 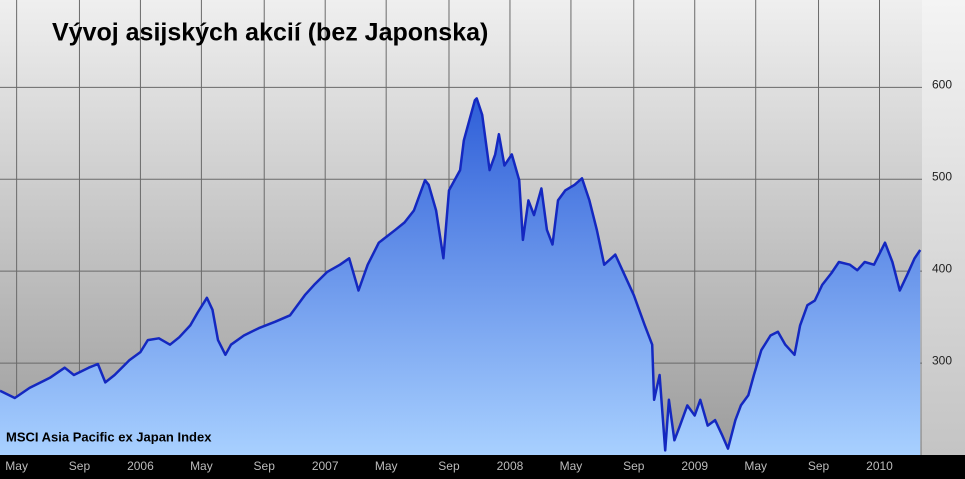 What do you see at coordinates (942, 268) in the screenshot?
I see `y-tick-label: 400` at bounding box center [942, 268].